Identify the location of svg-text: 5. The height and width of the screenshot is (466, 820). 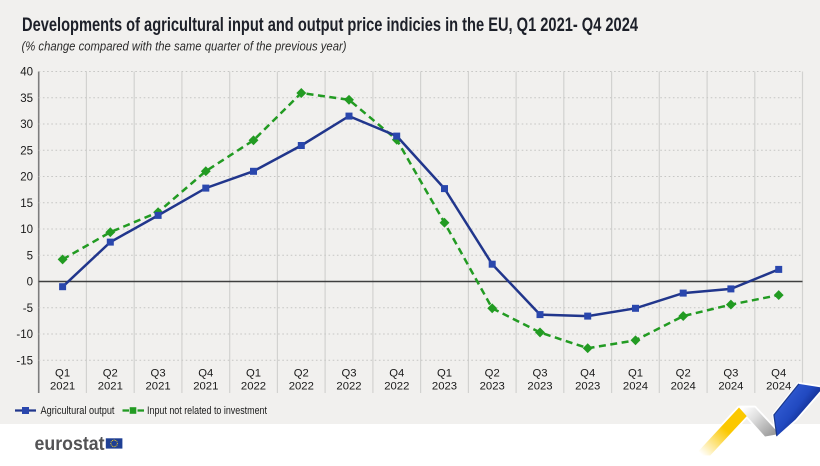
(30, 256).